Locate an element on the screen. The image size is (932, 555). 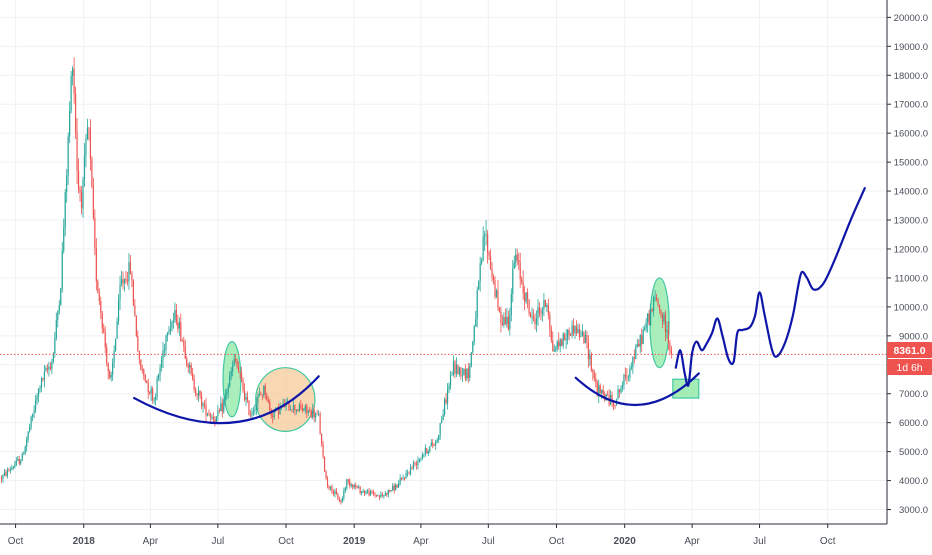
x-axis-panel is located at coordinates (466, 537).